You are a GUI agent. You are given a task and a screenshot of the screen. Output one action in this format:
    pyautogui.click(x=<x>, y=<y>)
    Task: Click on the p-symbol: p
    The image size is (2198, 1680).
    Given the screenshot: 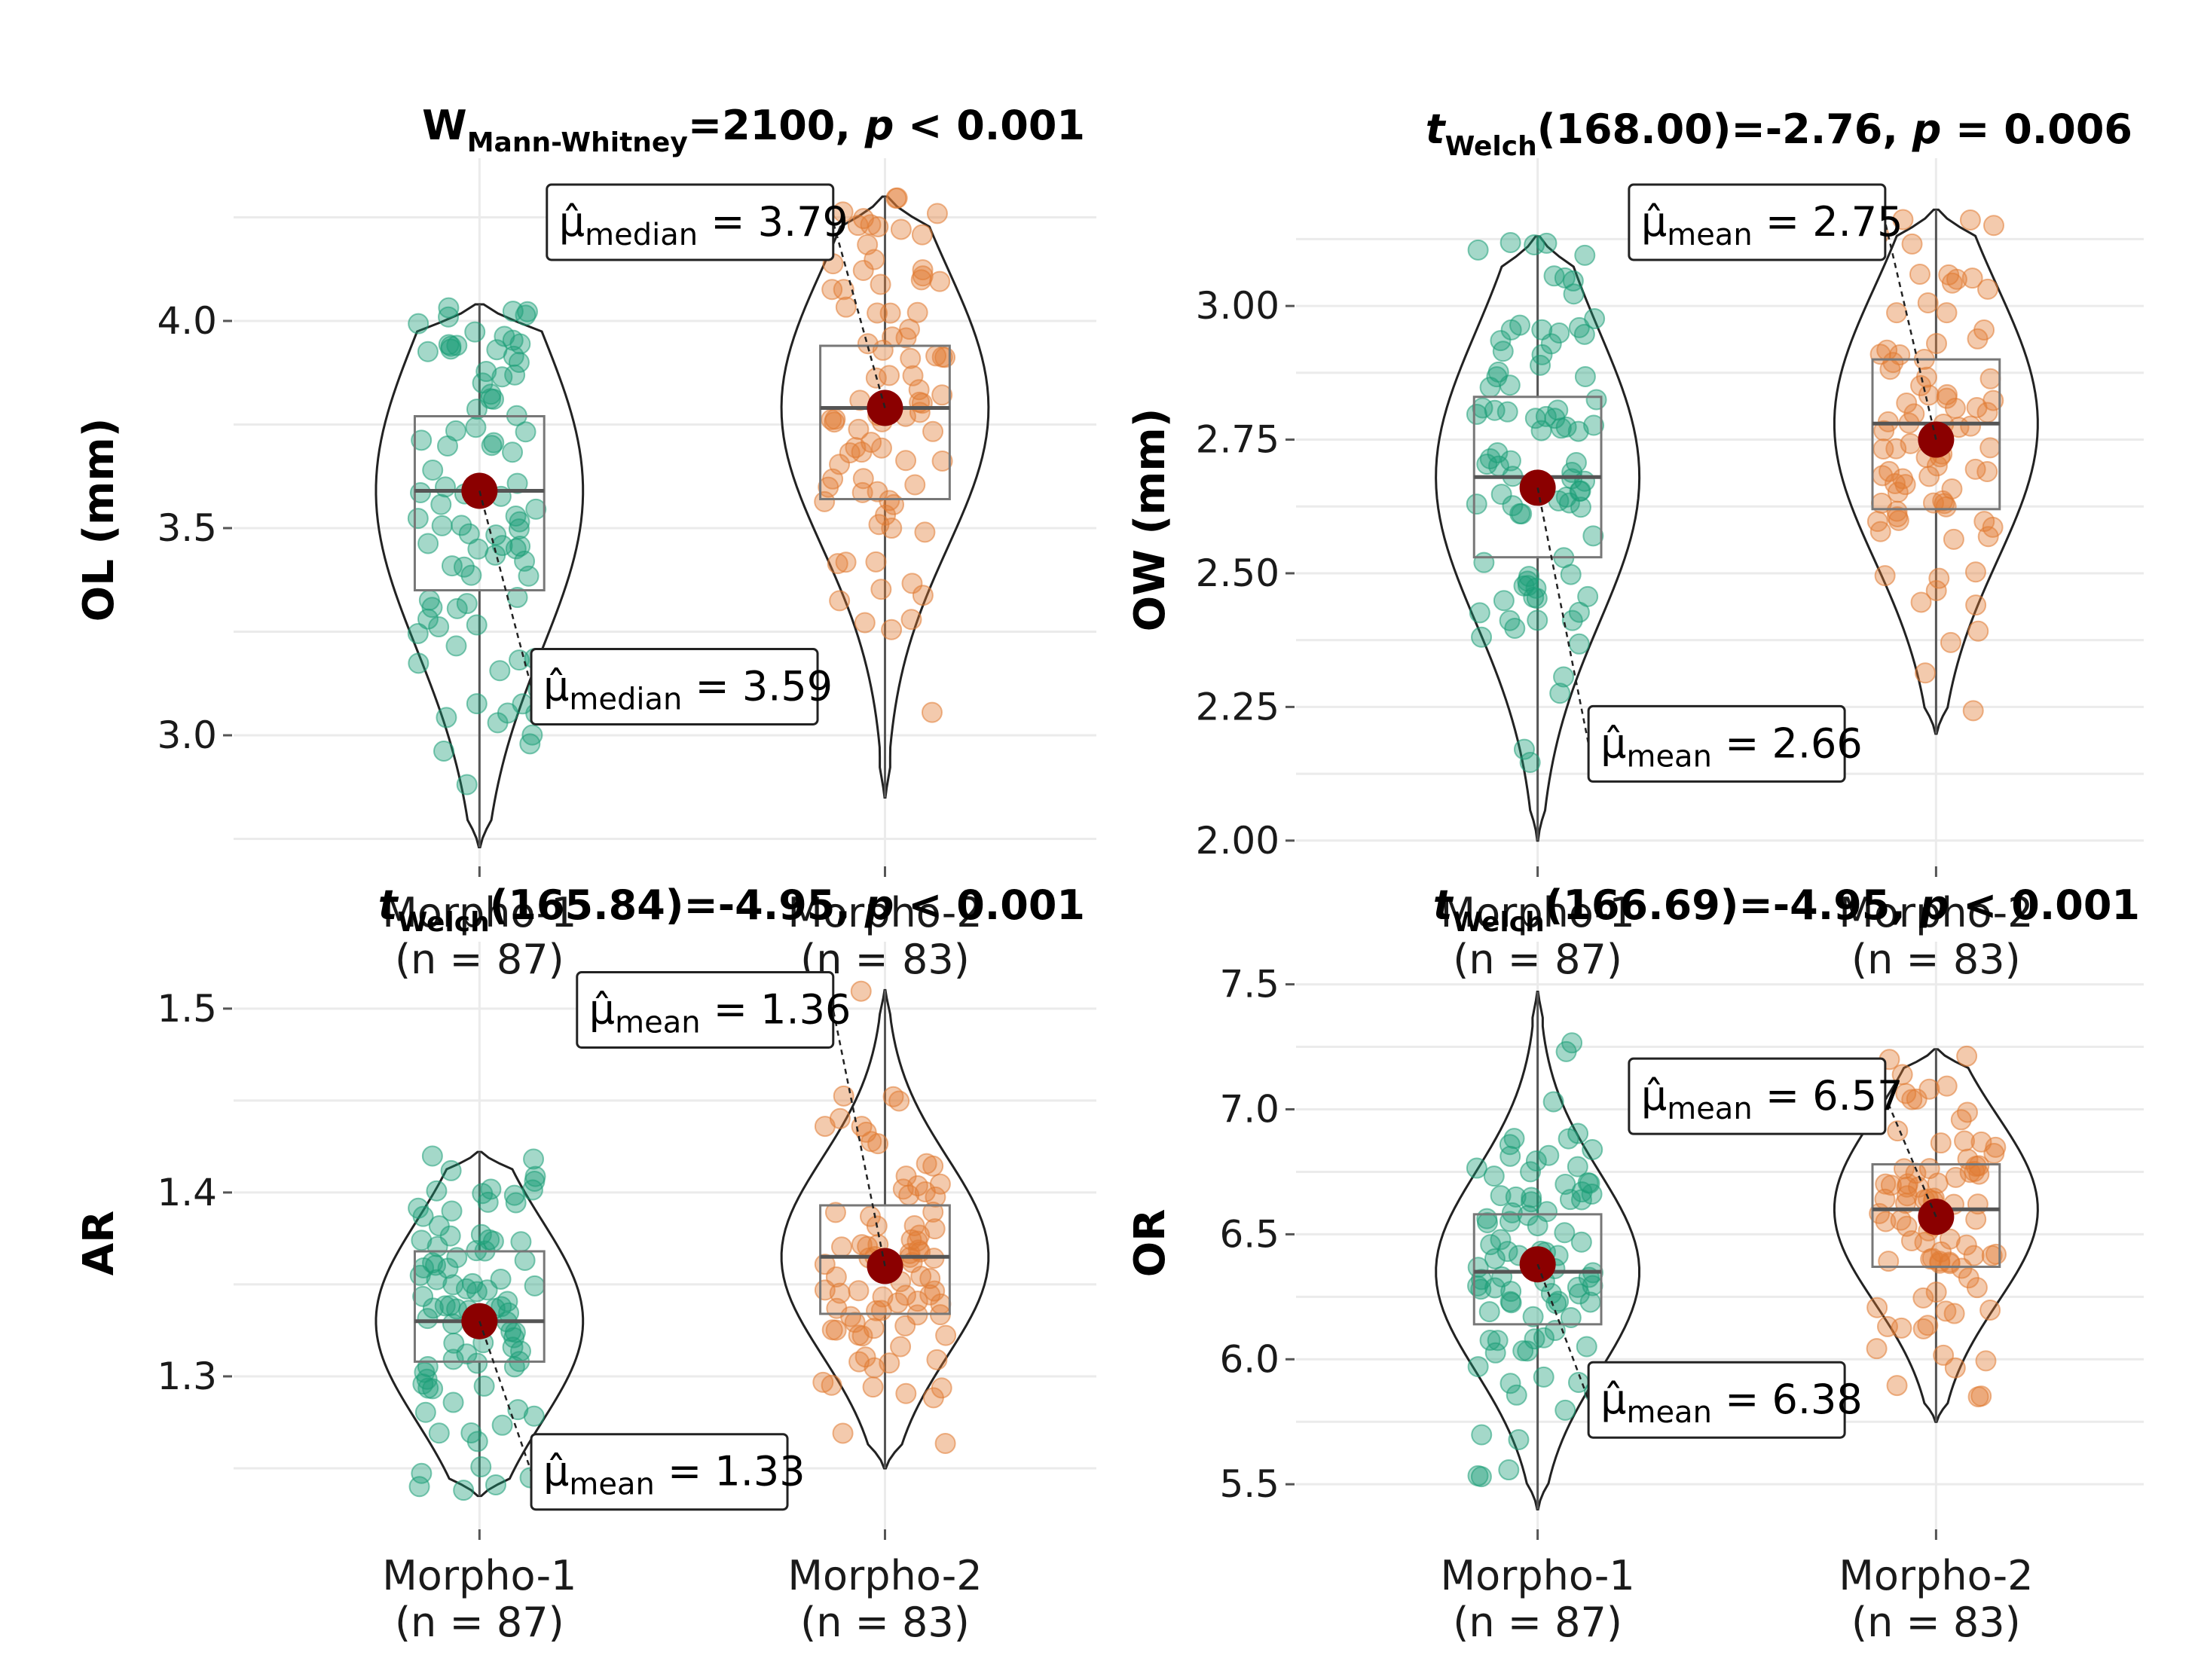 What is the action you would take?
    pyautogui.click(x=1927, y=129)
    